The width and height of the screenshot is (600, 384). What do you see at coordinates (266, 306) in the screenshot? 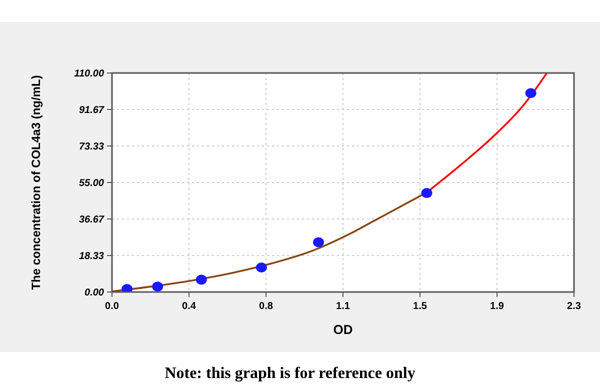
I see `x-tick-label: 0.8` at bounding box center [266, 306].